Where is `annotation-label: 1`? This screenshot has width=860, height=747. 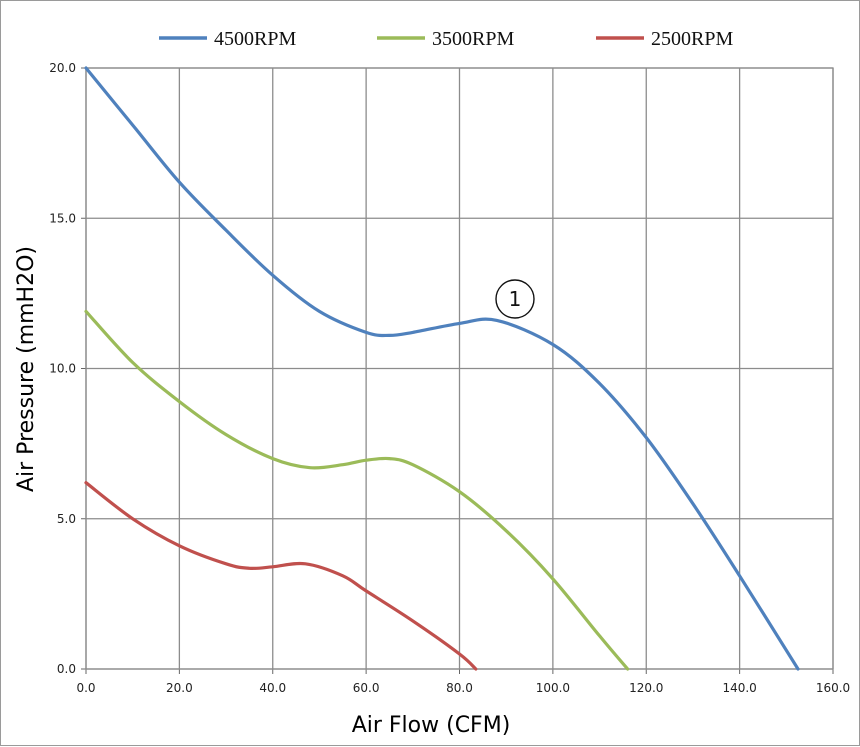
annotation-label: 1 is located at coordinates (515, 299).